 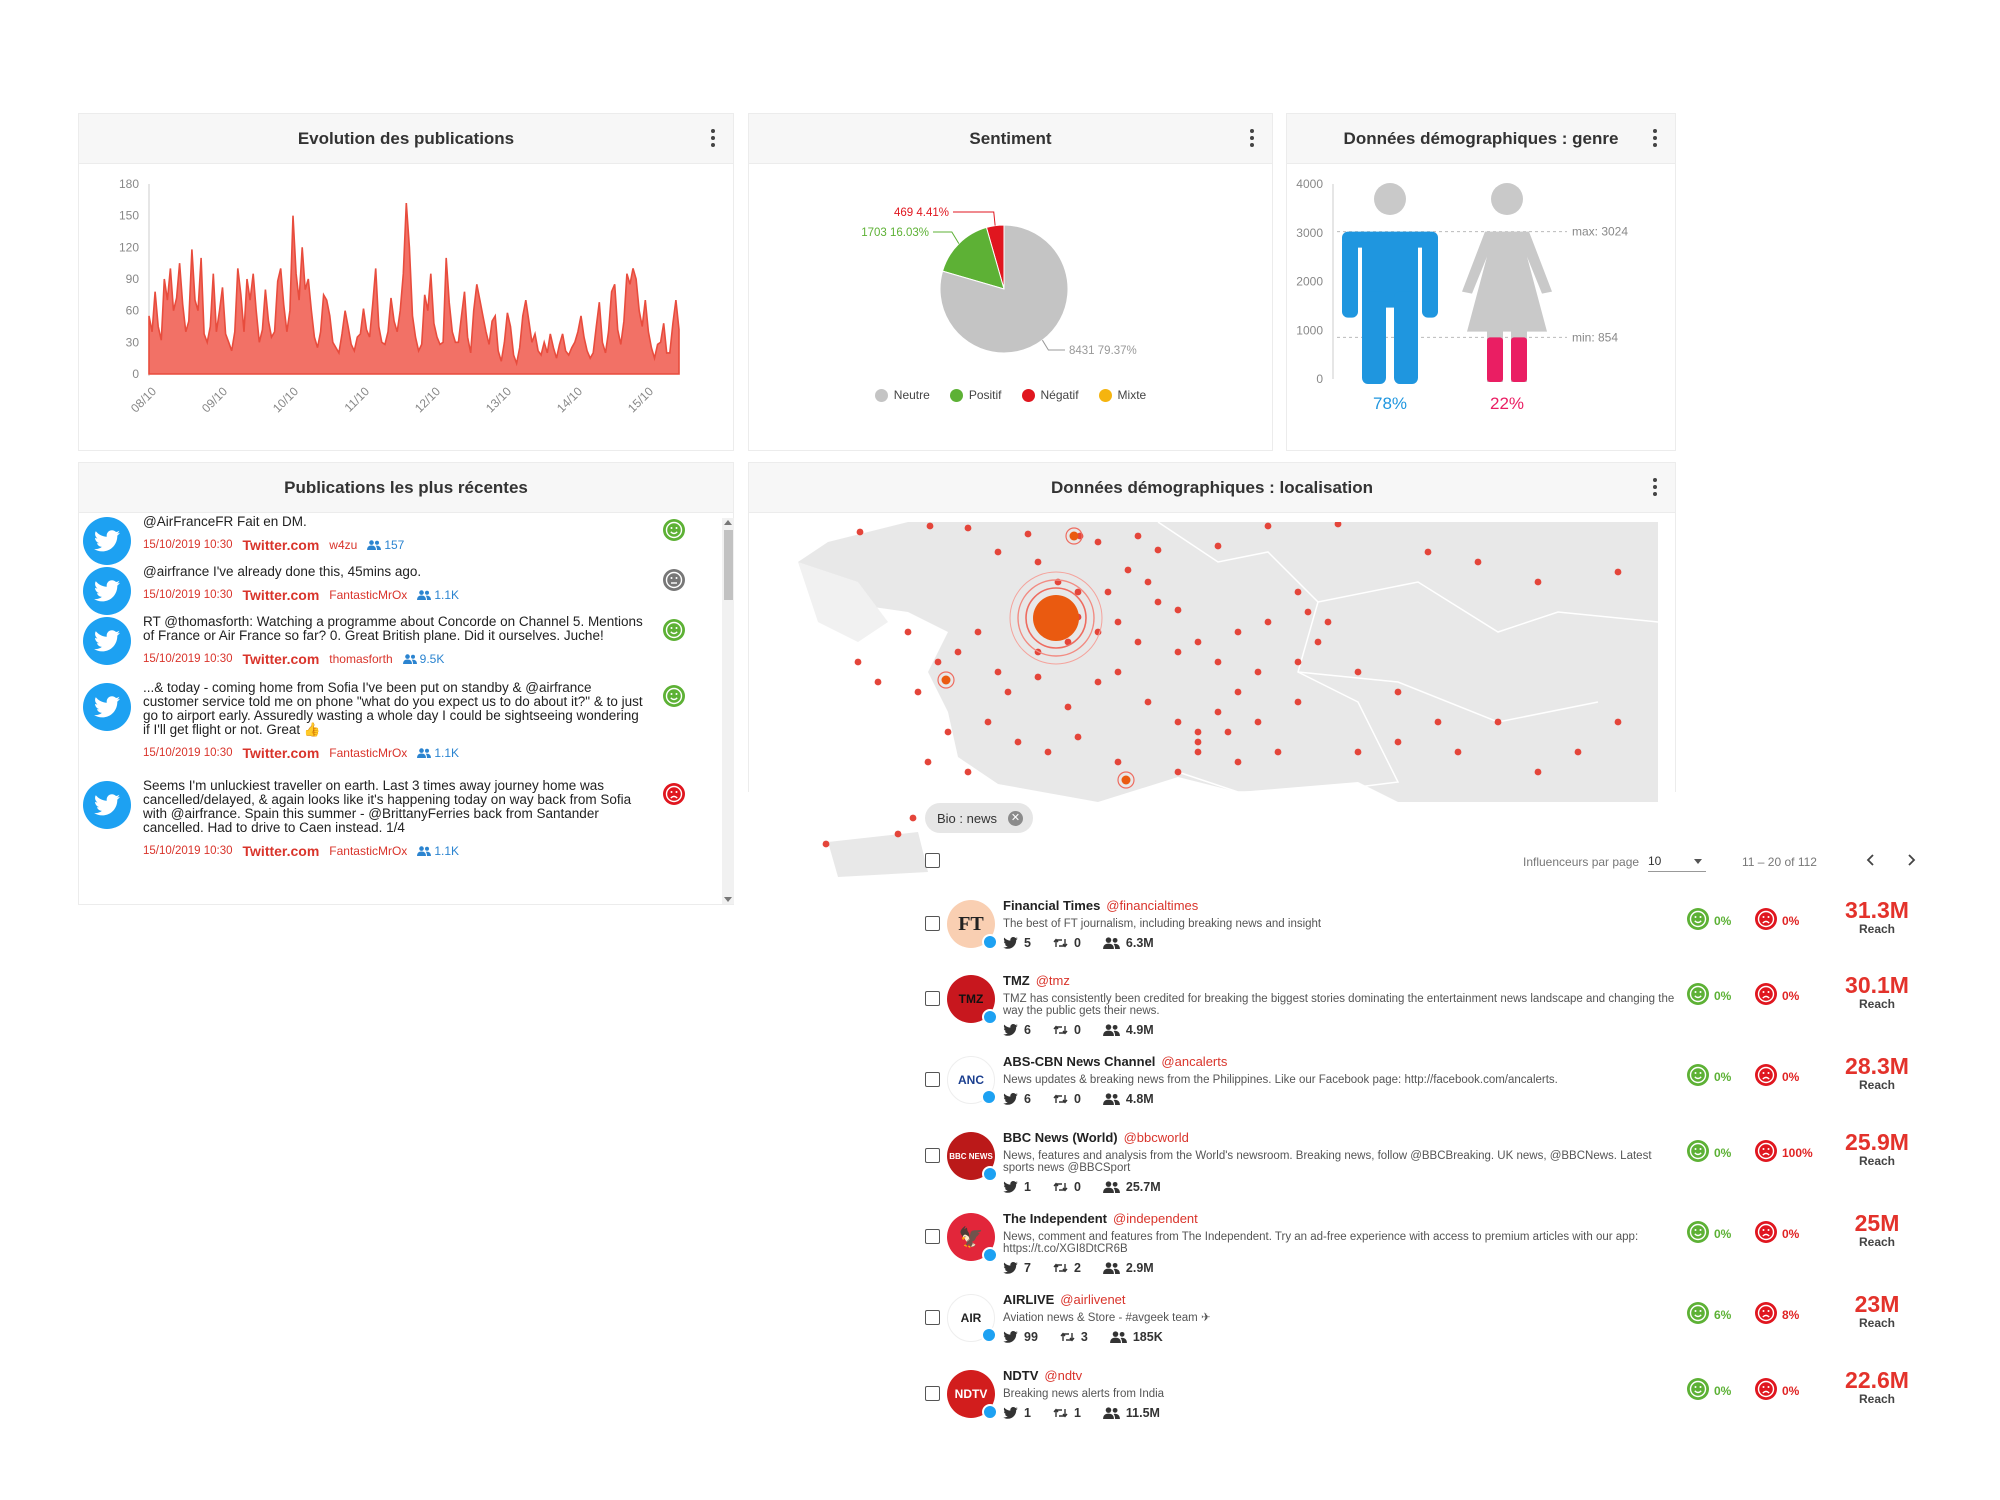 What do you see at coordinates (1052, 980) in the screenshot?
I see `influencer-handle: @tmz` at bounding box center [1052, 980].